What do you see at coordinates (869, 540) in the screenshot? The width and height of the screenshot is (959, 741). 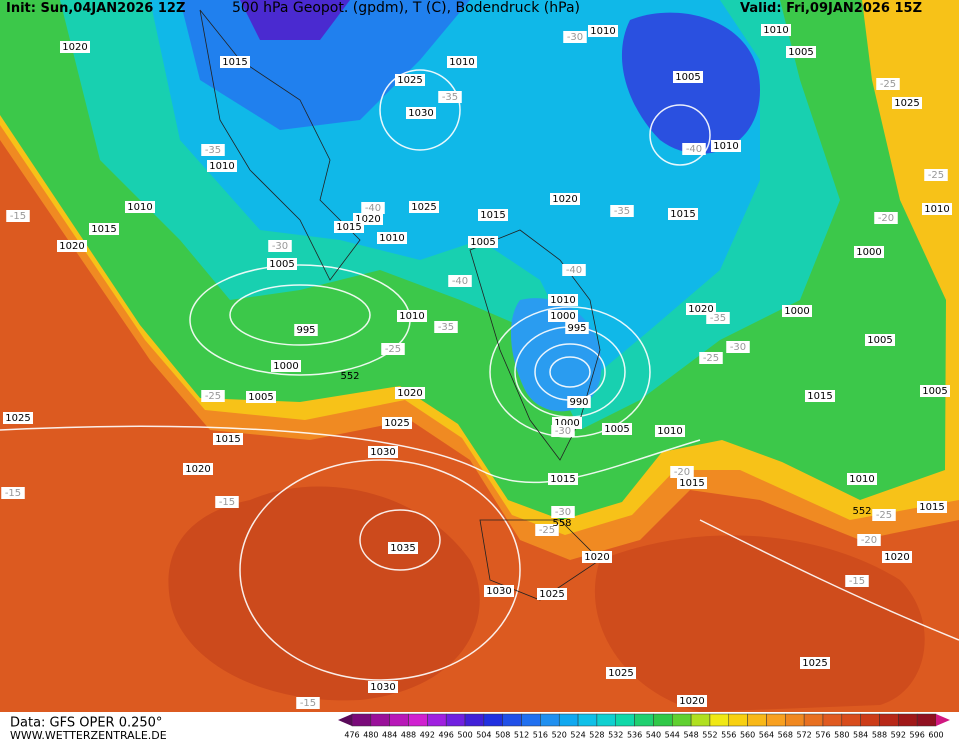 I see `isotherm-label: -20` at bounding box center [869, 540].